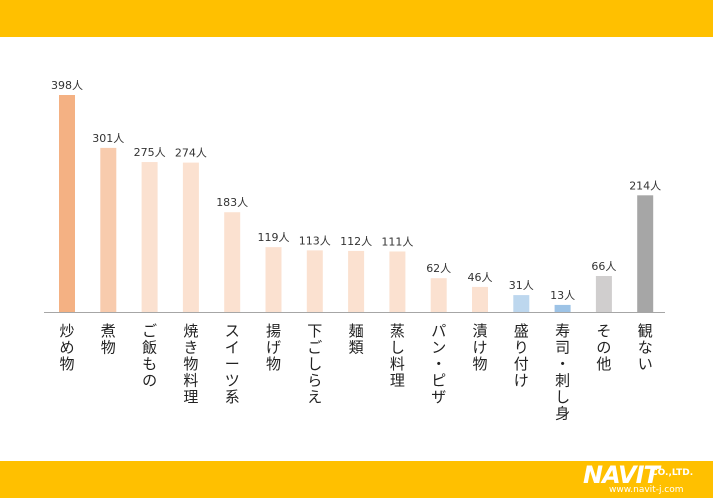 Image resolution: width=713 pixels, height=498 pixels. Describe the element at coordinates (562, 372) in the screenshot. I see `category-label-12: 寿司・刺し身` at that location.